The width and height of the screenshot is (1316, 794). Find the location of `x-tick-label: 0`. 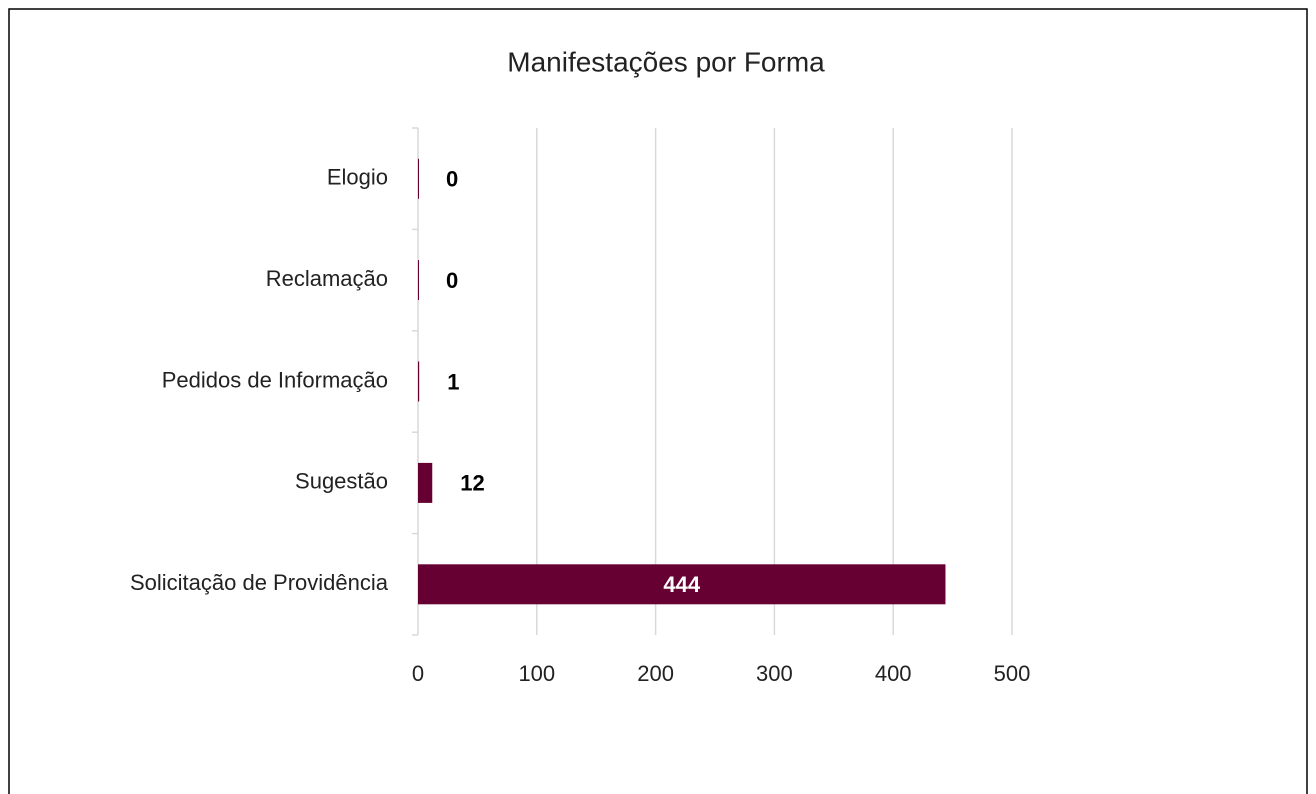

x-tick-label: 0 is located at coordinates (418, 673).